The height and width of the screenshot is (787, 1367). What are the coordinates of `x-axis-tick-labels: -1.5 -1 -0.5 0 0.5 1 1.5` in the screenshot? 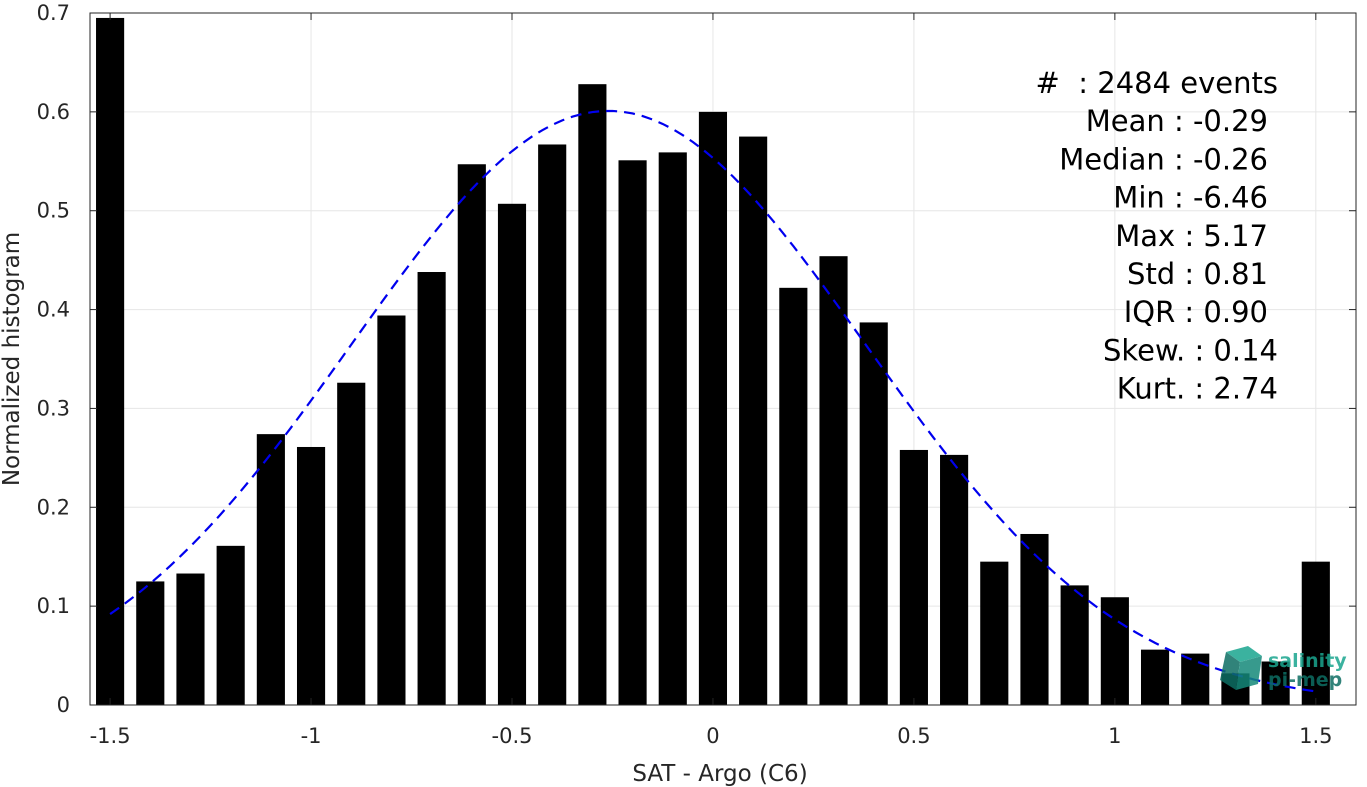 It's located at (711, 736).